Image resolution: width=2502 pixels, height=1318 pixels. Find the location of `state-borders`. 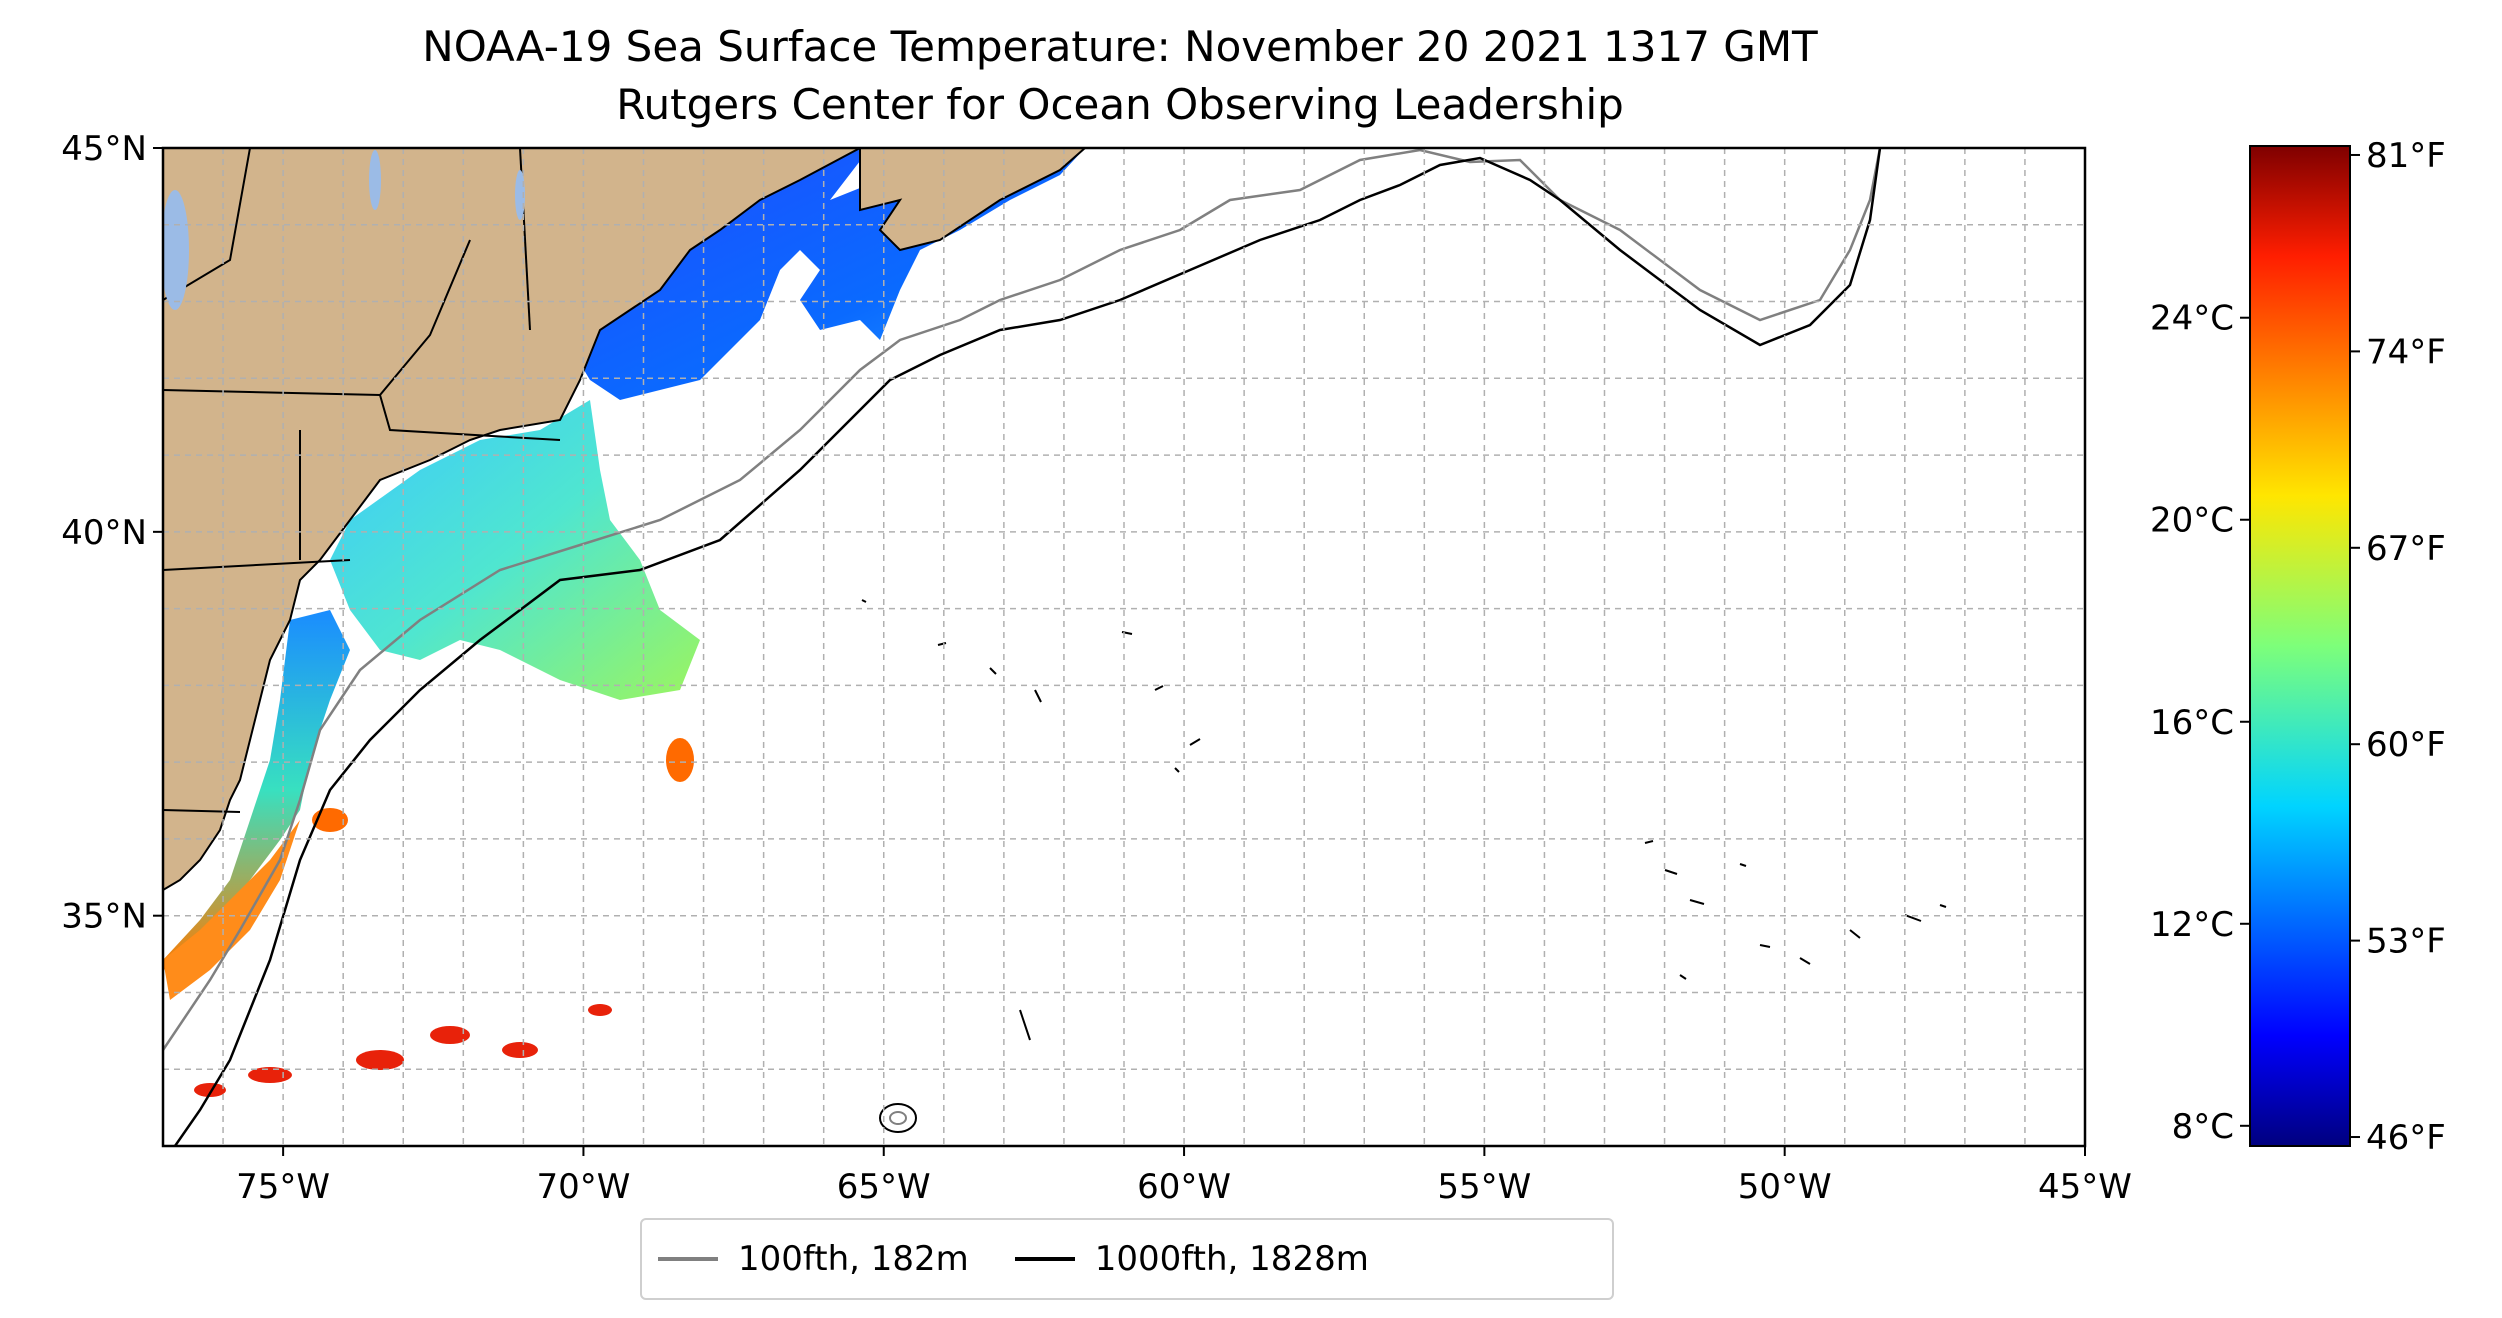

state-borders is located at coordinates (362, 480).